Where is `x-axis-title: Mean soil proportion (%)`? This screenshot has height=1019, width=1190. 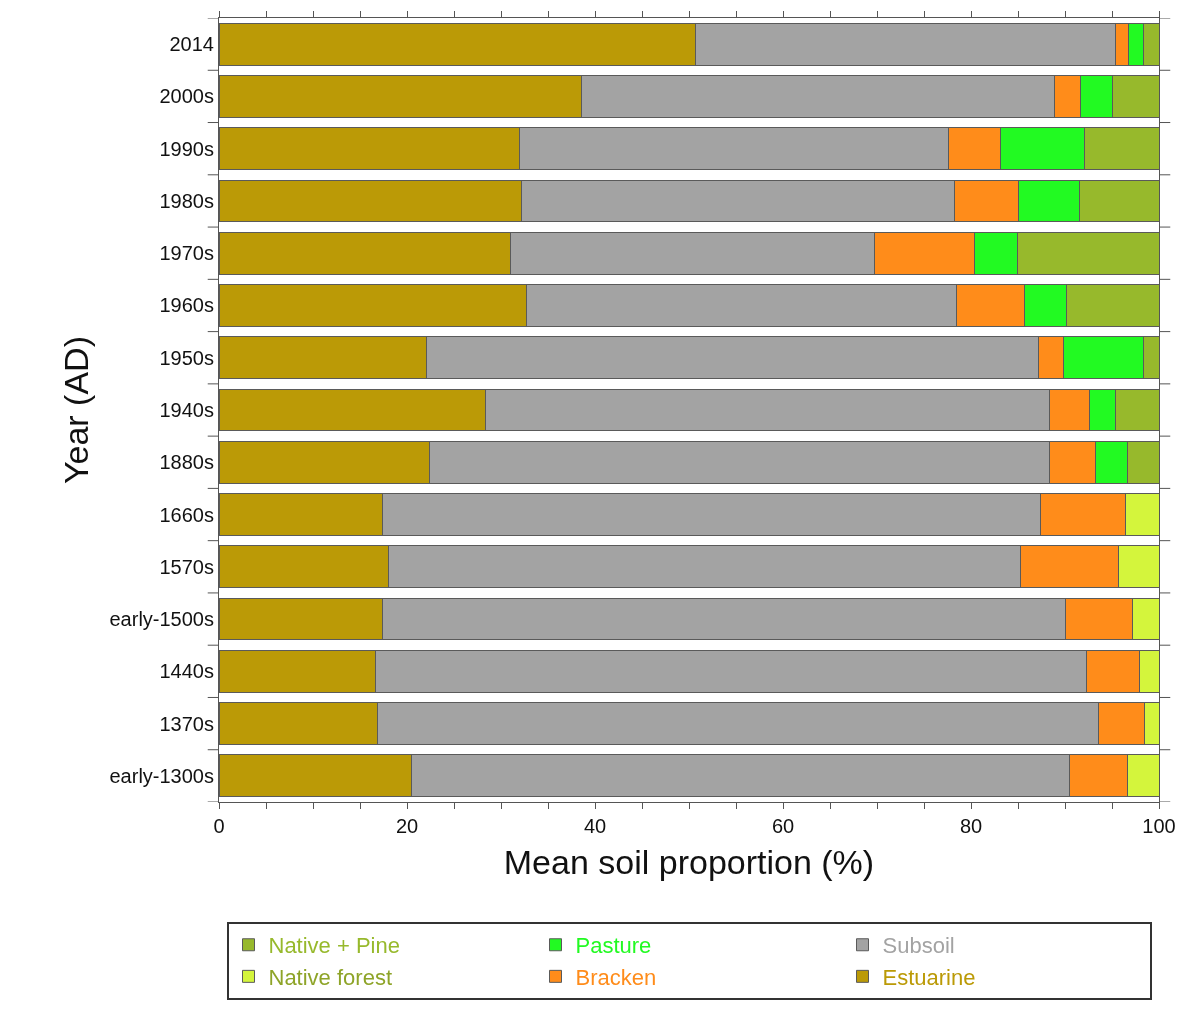
x-axis-title: Mean soil proportion (%) is located at coordinates (689, 862).